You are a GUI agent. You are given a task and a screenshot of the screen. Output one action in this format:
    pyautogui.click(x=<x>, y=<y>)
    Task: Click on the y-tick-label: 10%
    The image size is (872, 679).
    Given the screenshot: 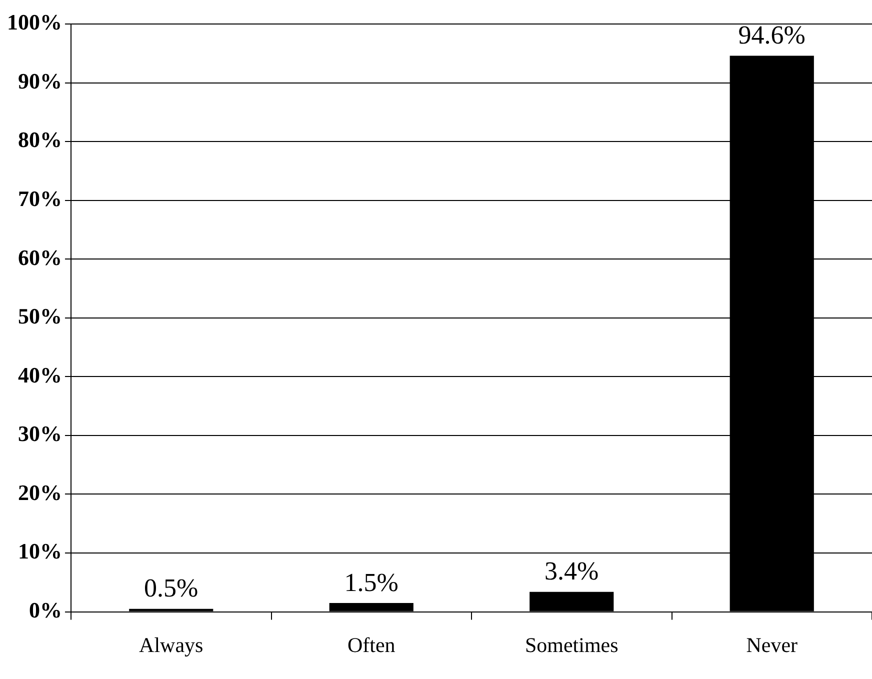 What is the action you would take?
    pyautogui.click(x=40, y=551)
    